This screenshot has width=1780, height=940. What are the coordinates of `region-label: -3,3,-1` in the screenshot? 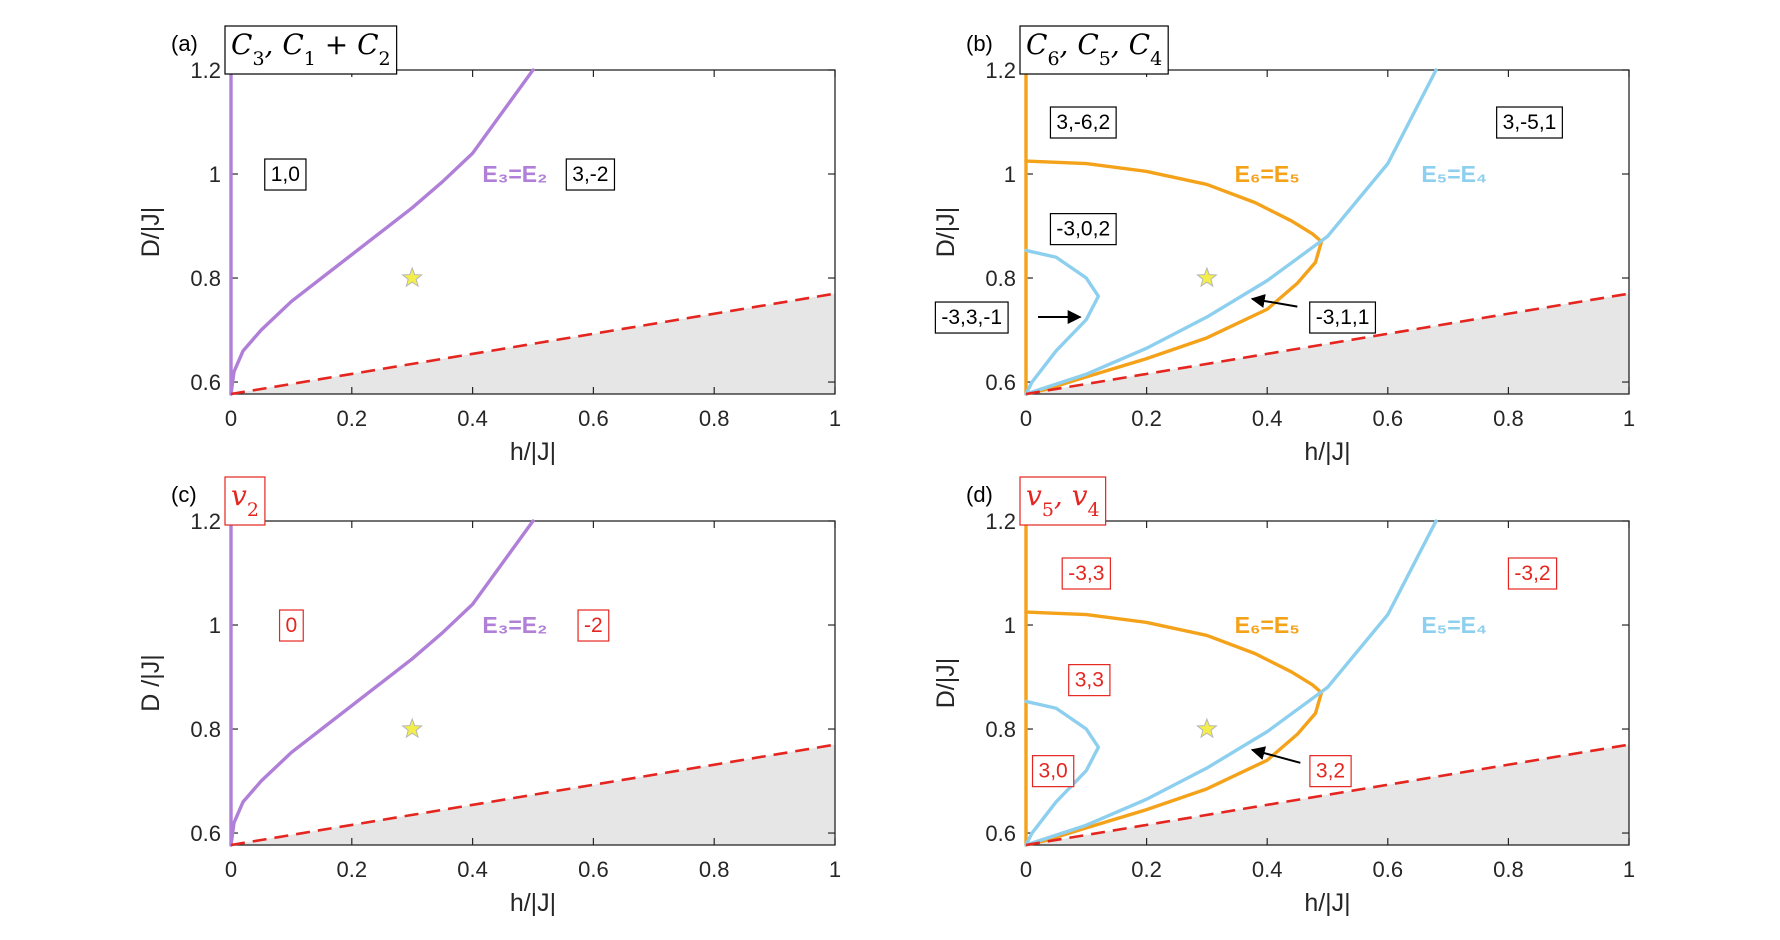 It's located at (971, 317).